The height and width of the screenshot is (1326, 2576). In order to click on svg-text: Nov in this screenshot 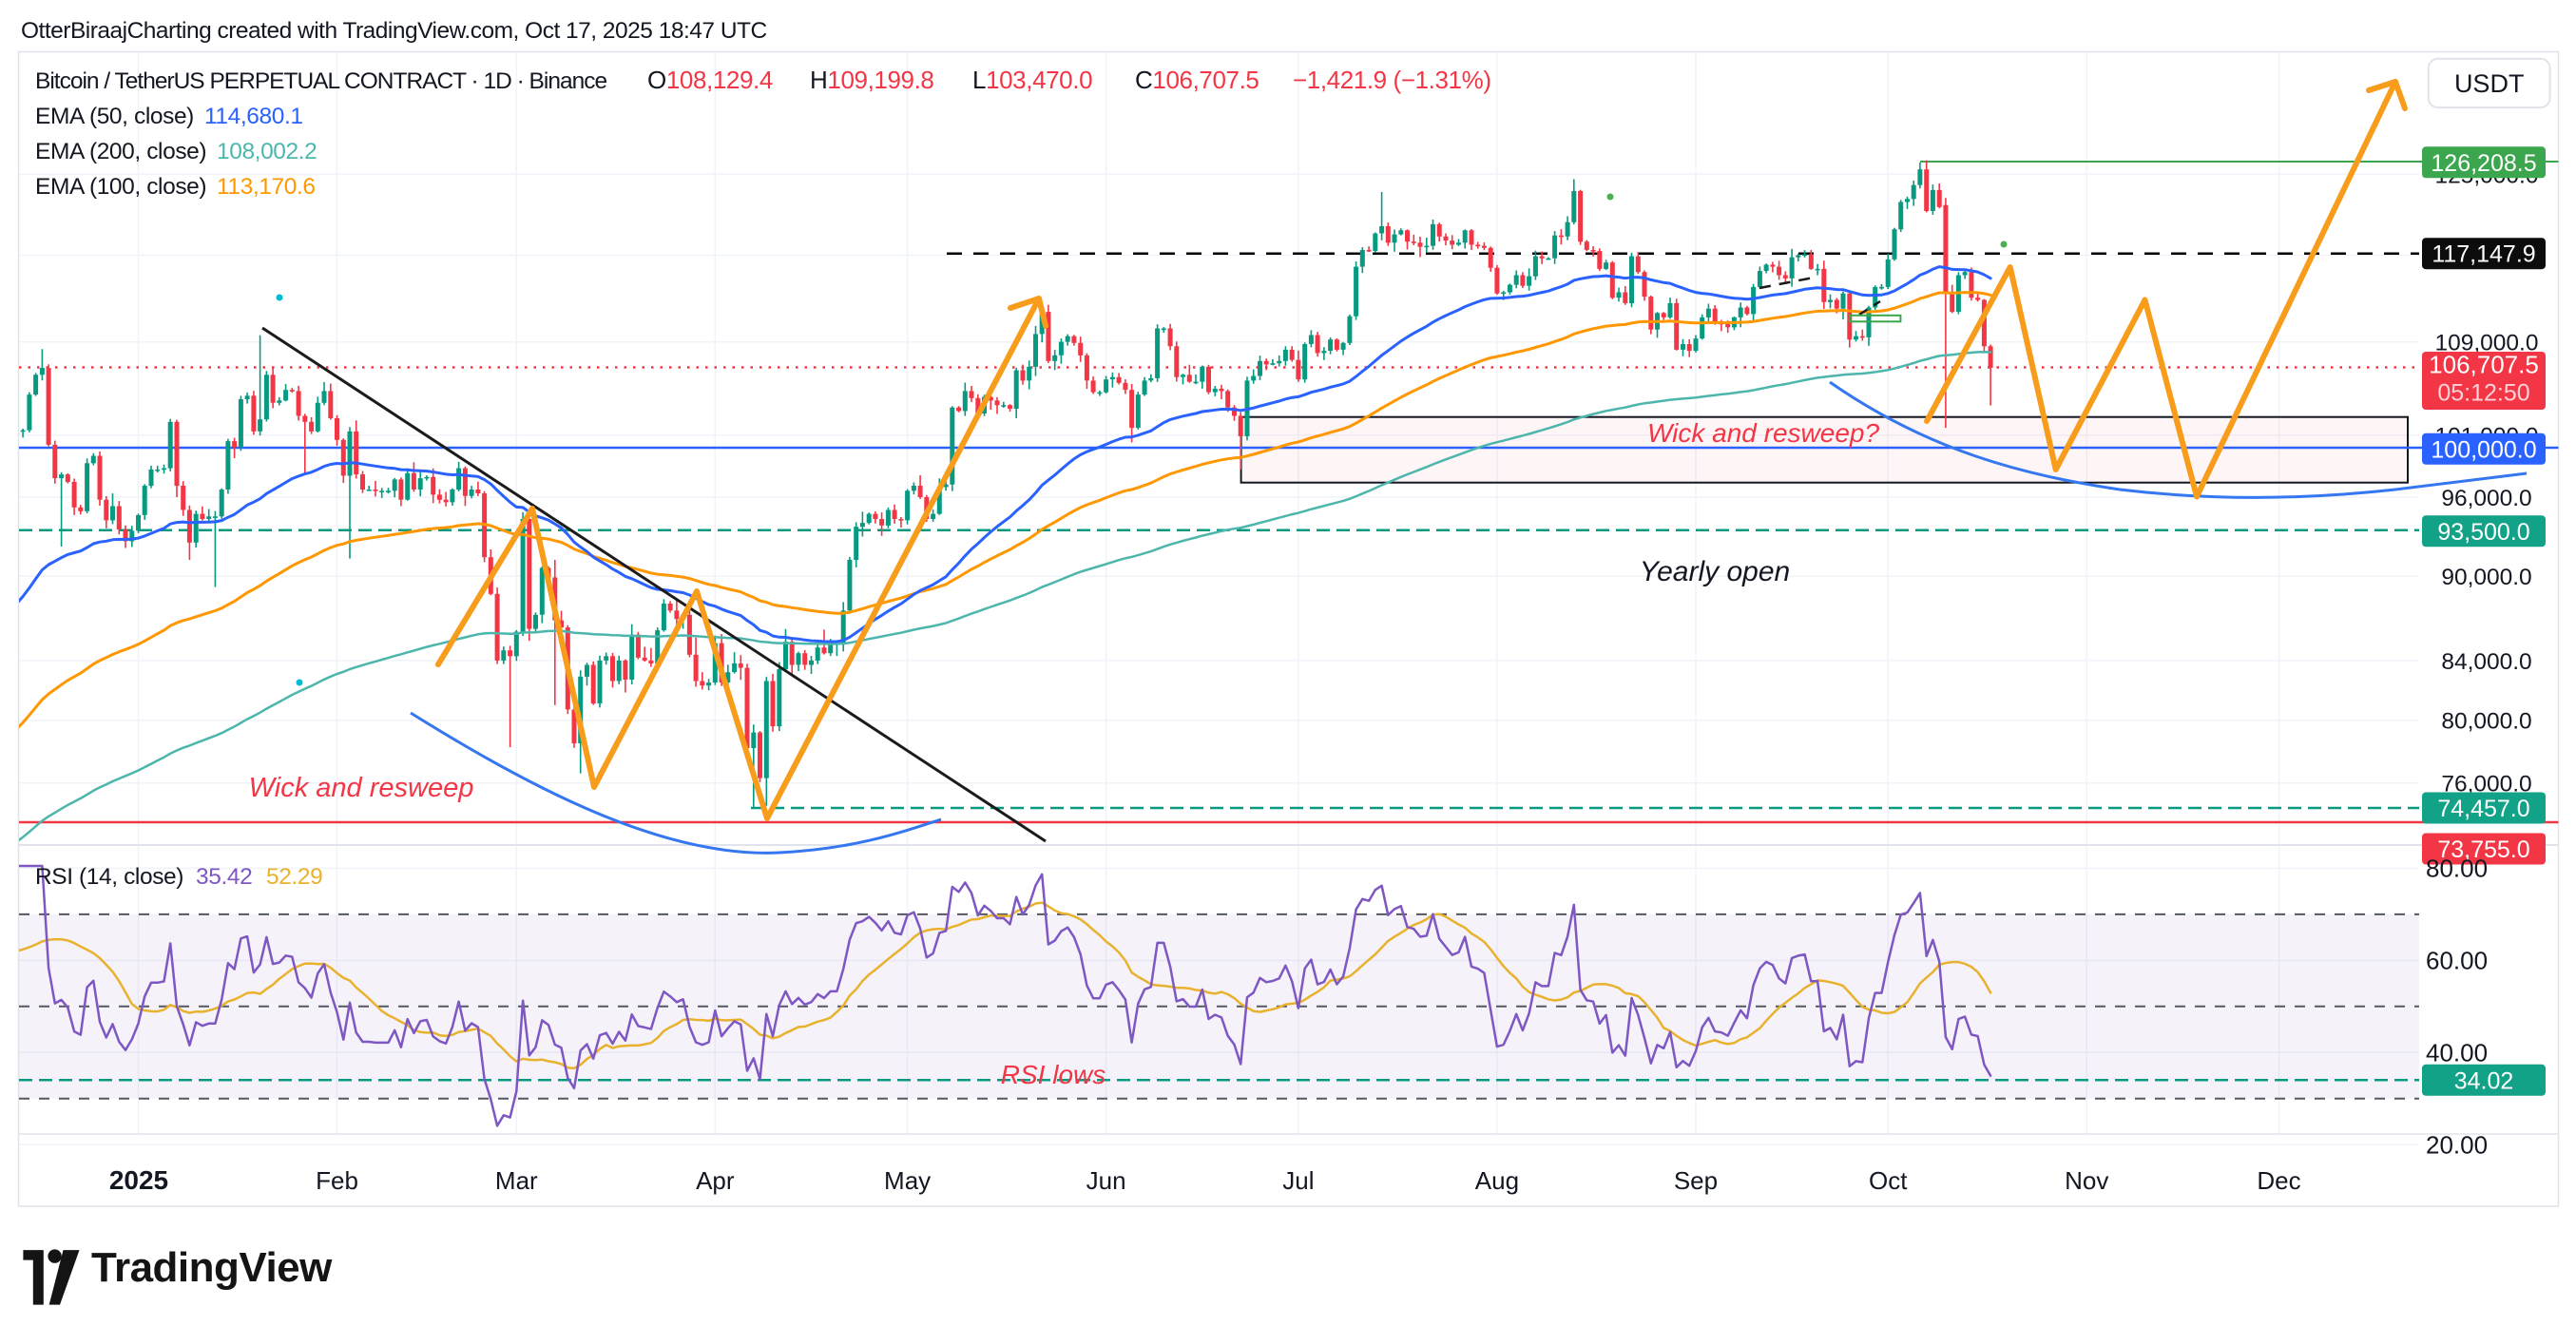, I will do `click(2087, 1180)`.